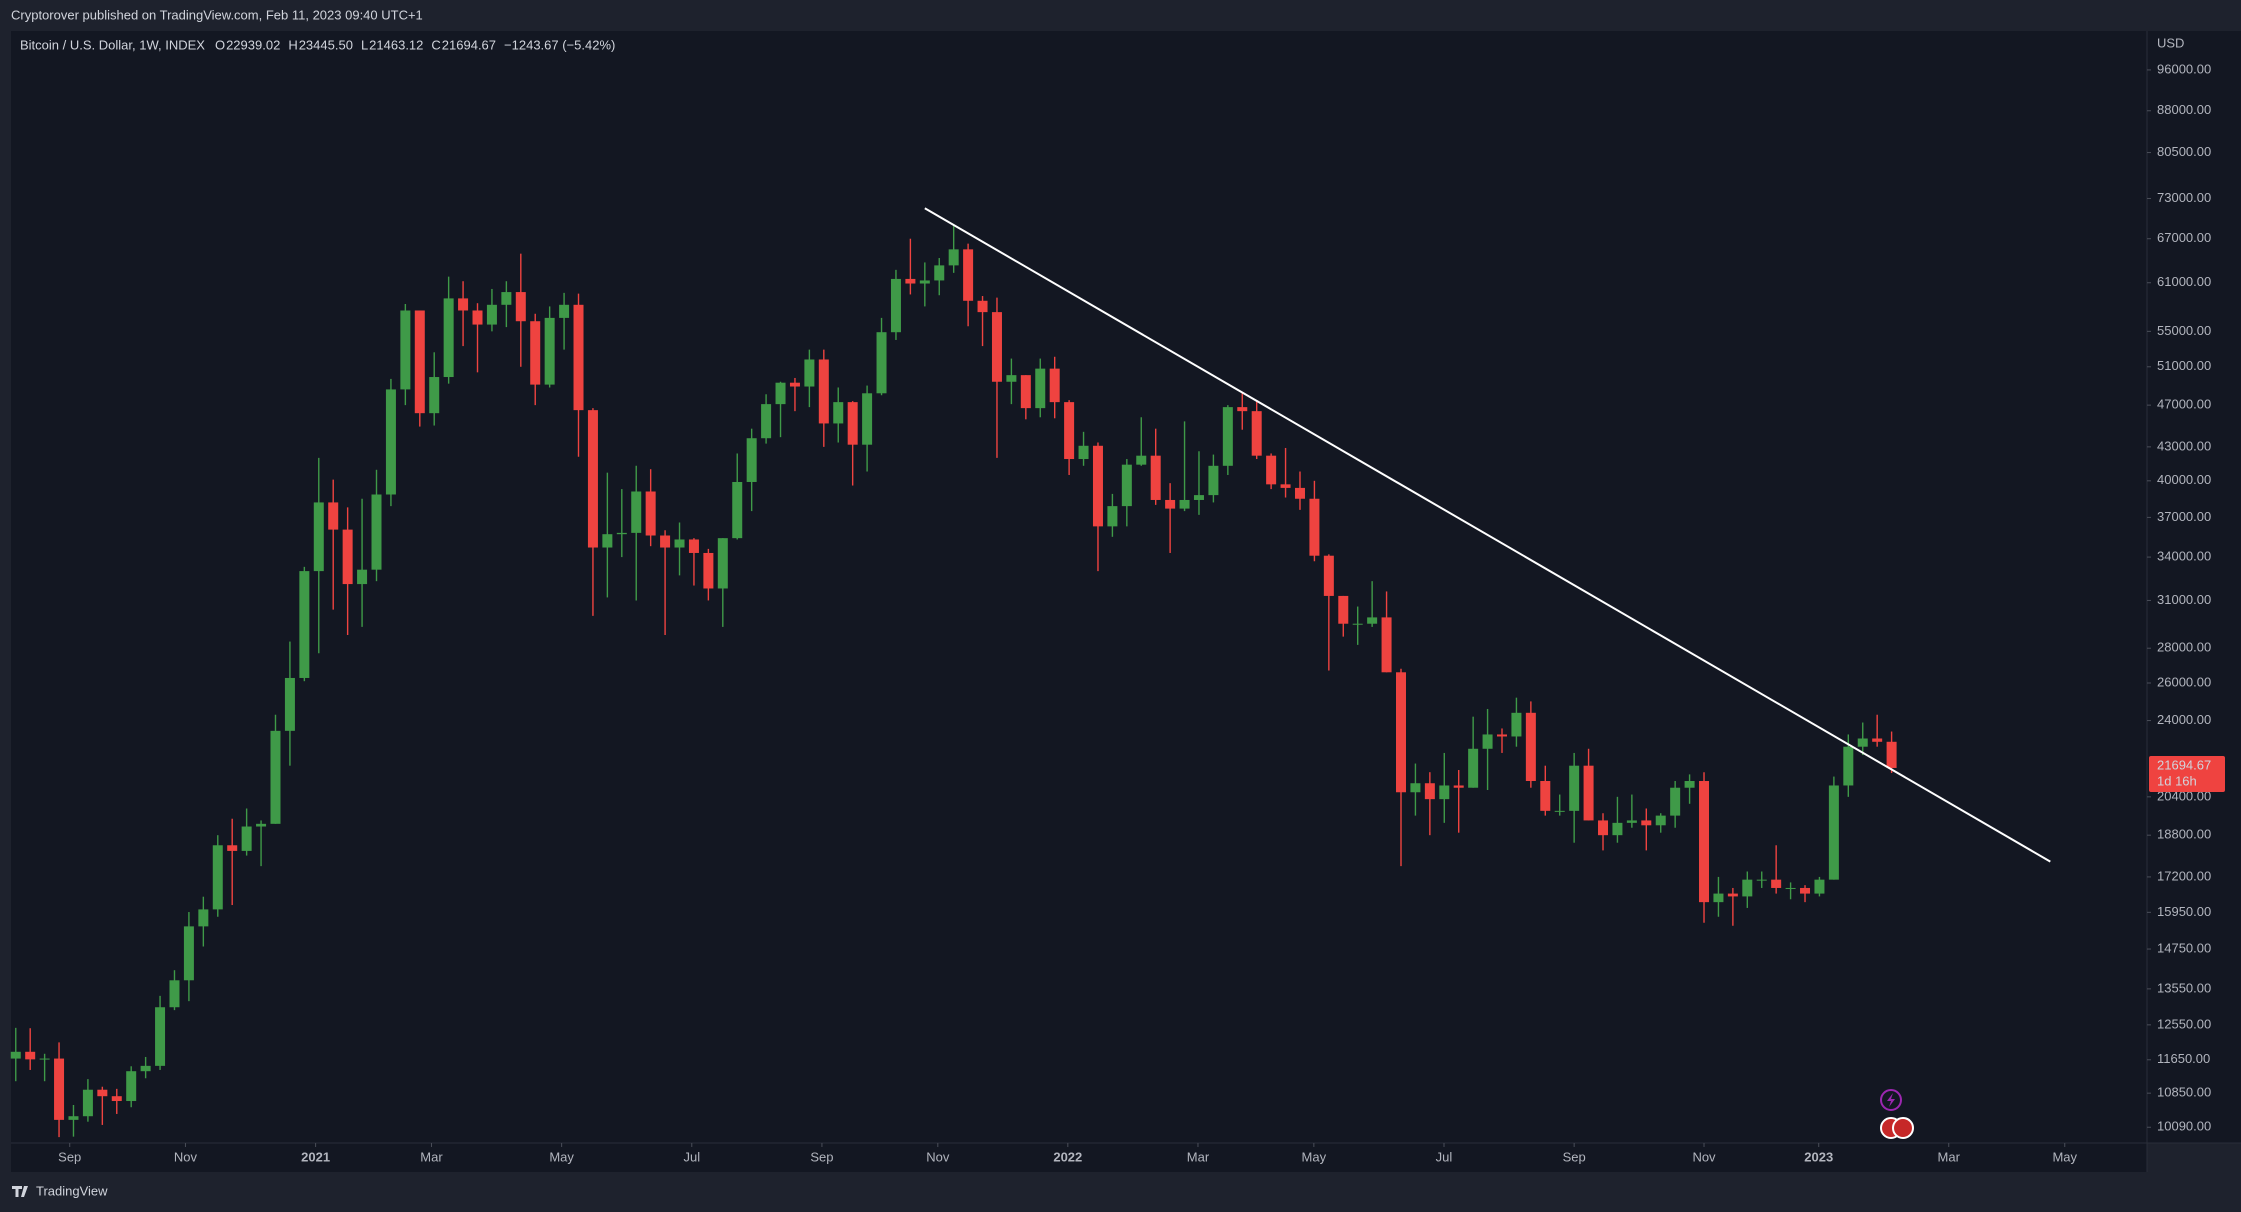 The height and width of the screenshot is (1212, 2241). What do you see at coordinates (2184, 404) in the screenshot?
I see `y-tick-label: 47000.00` at bounding box center [2184, 404].